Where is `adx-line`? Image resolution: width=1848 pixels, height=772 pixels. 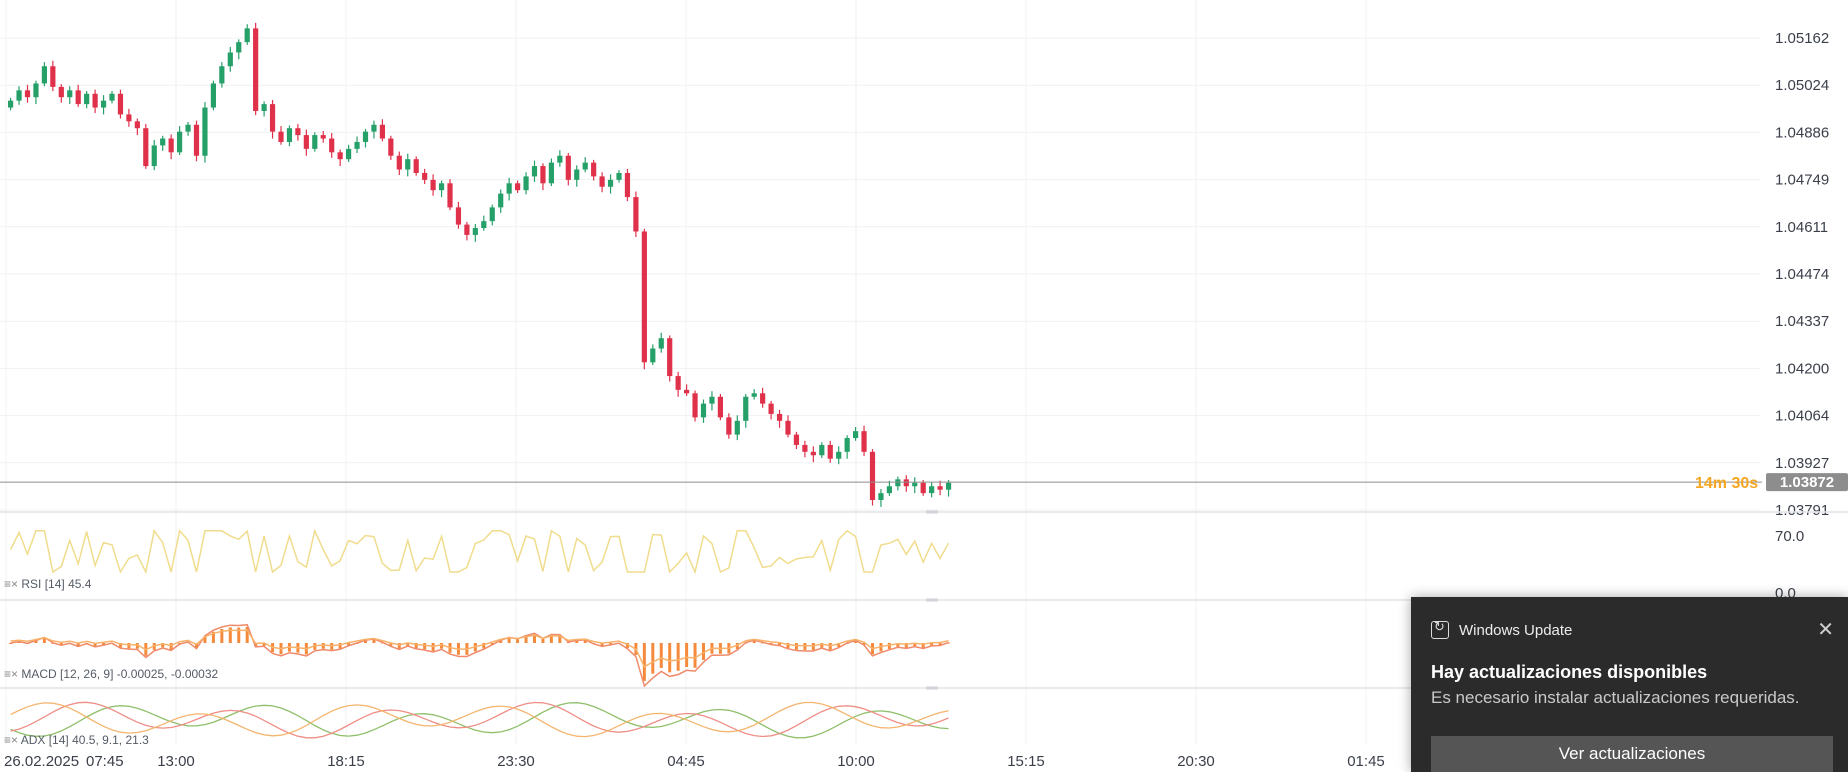 adx-line is located at coordinates (479, 719).